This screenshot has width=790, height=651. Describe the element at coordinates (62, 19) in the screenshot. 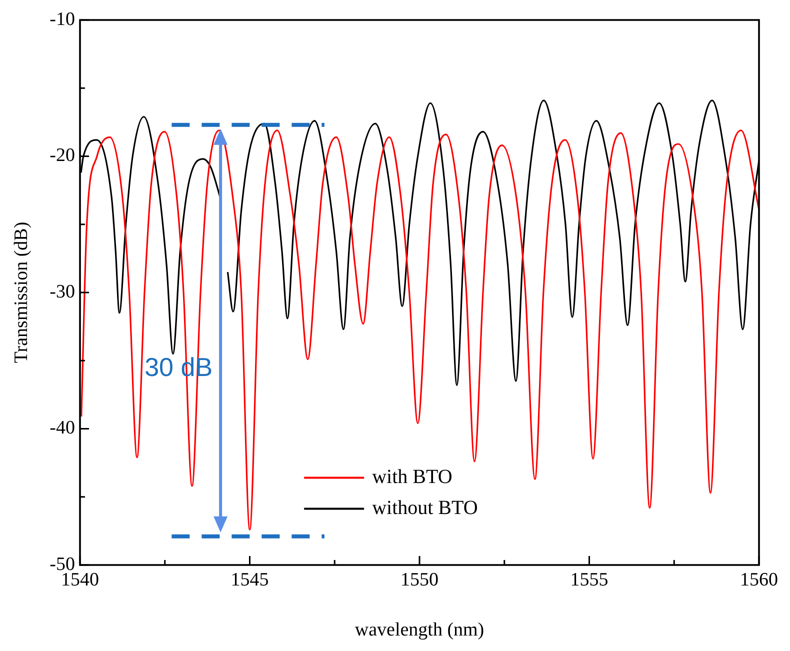

I see `y-tick-label: -10` at that location.